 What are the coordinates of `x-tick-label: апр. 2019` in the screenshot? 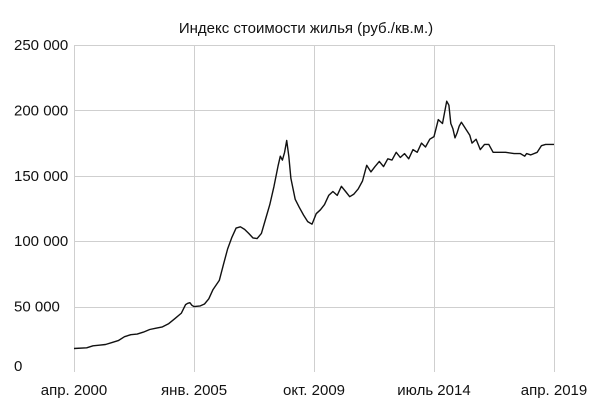 It's located at (554, 390).